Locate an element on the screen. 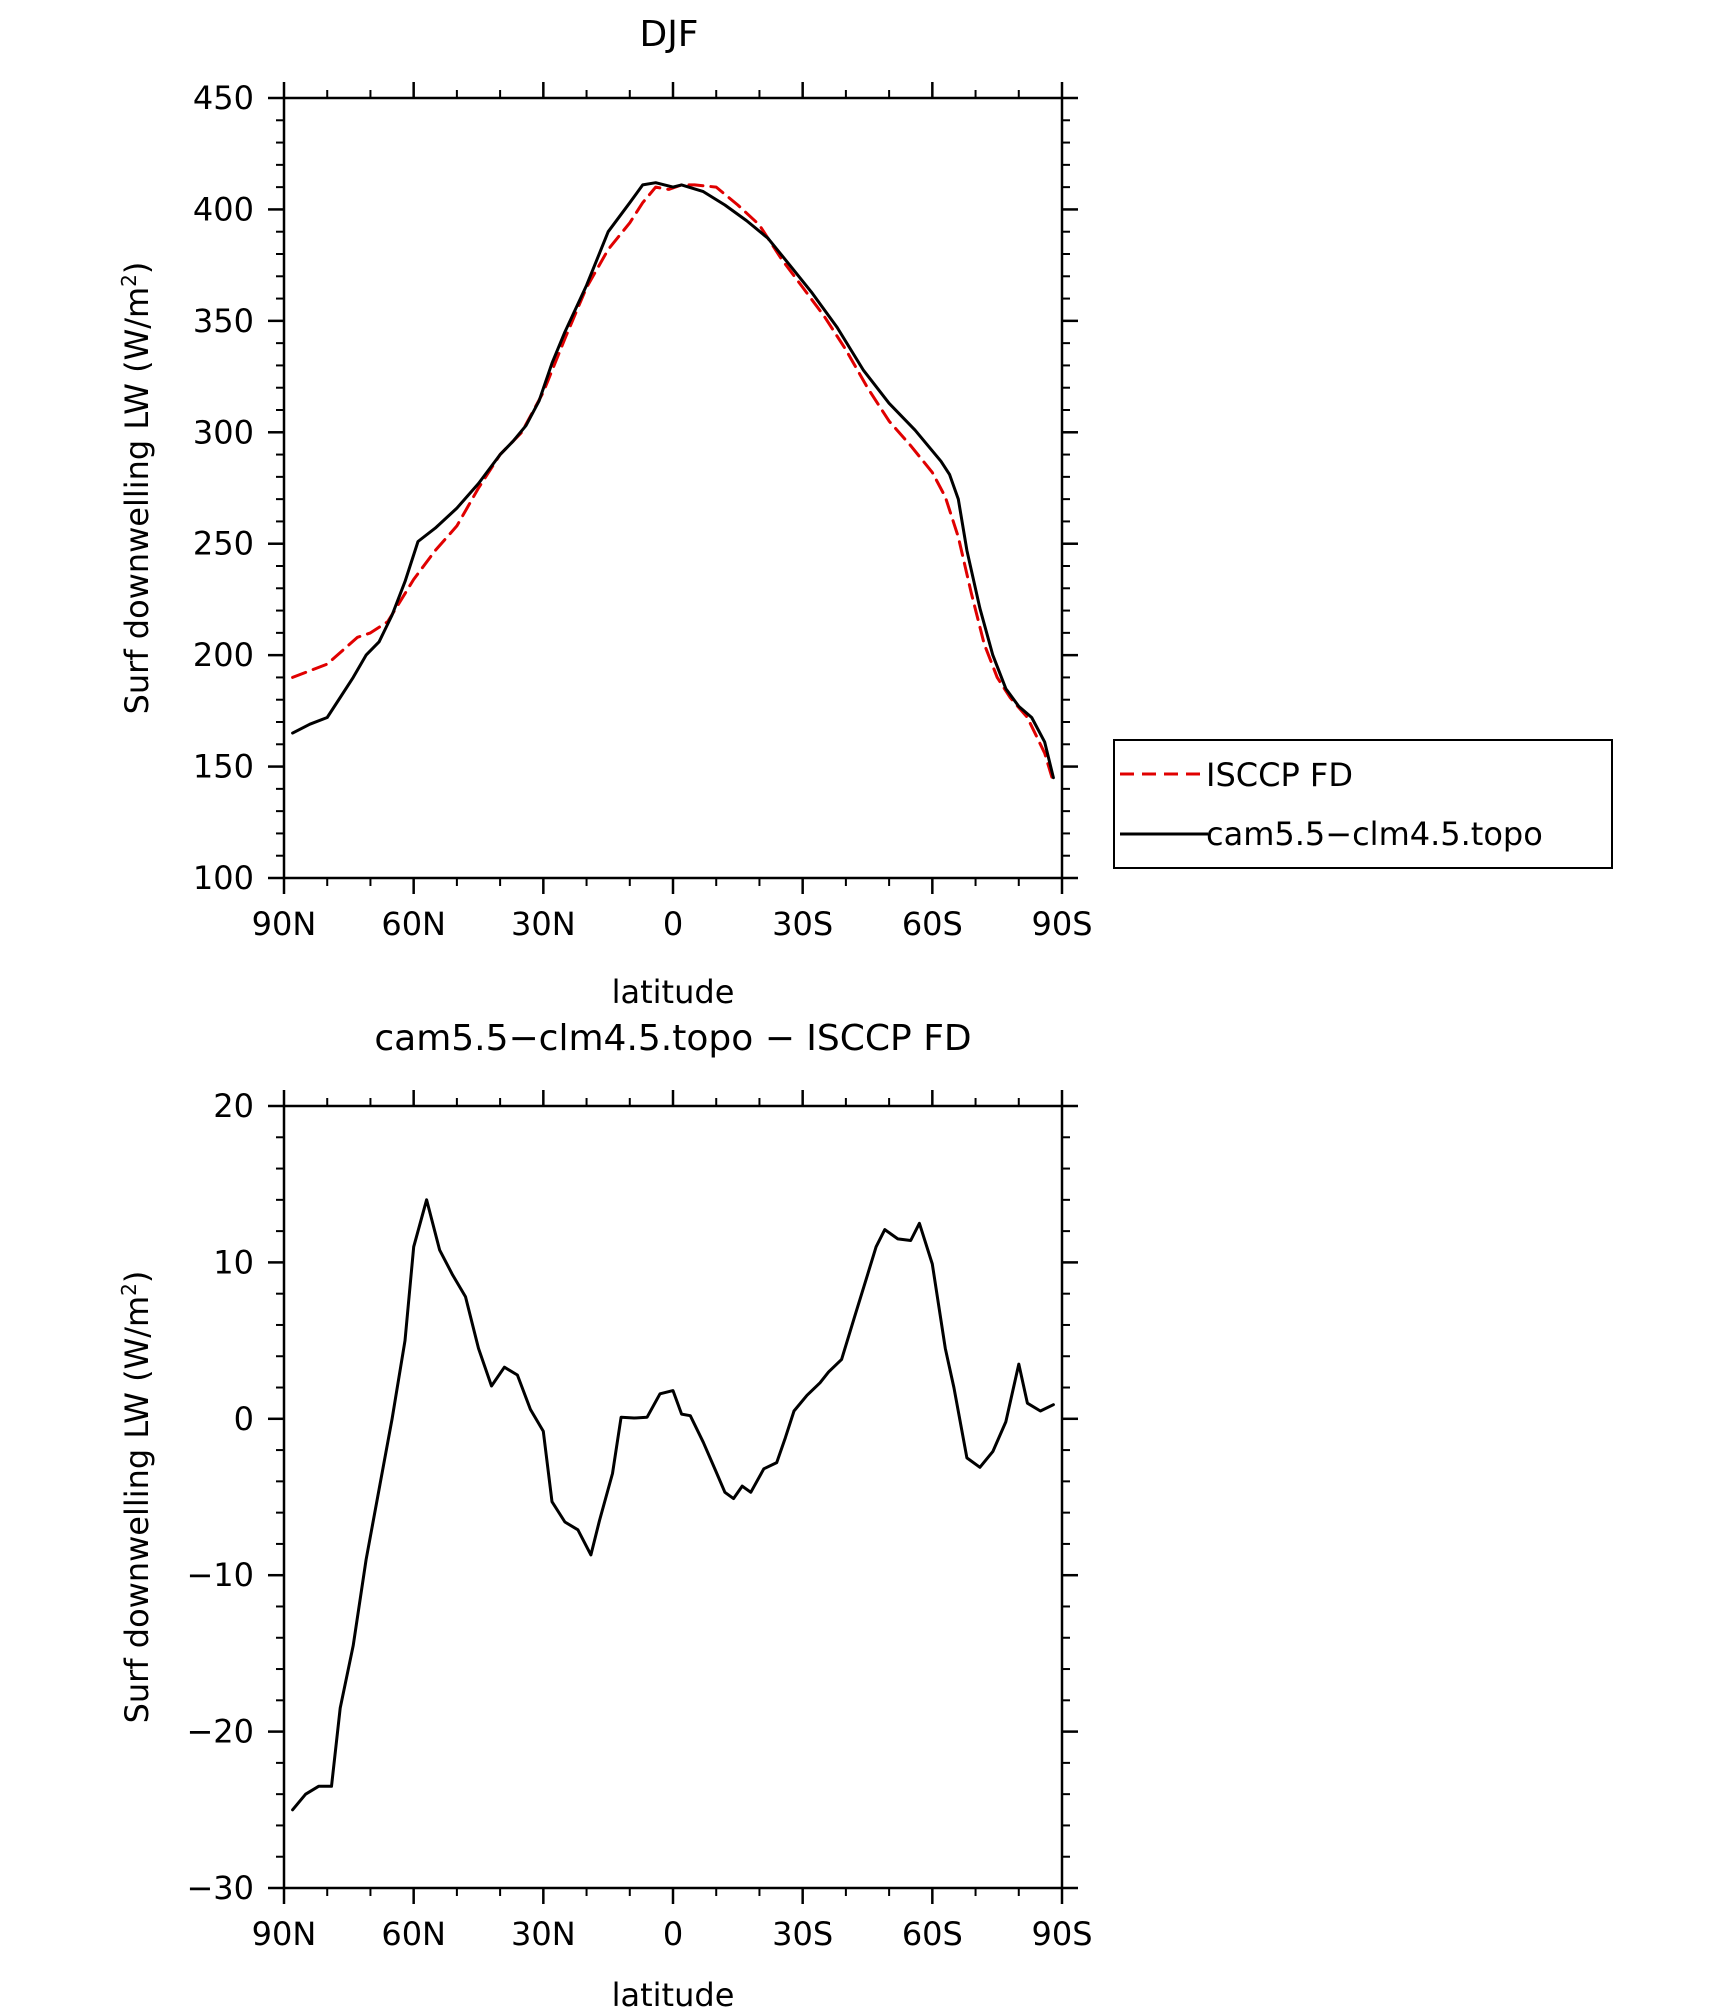 The image size is (1710, 2010). legend-label-cam: cam5.5−clm4.5.topo is located at coordinates (1374, 834).